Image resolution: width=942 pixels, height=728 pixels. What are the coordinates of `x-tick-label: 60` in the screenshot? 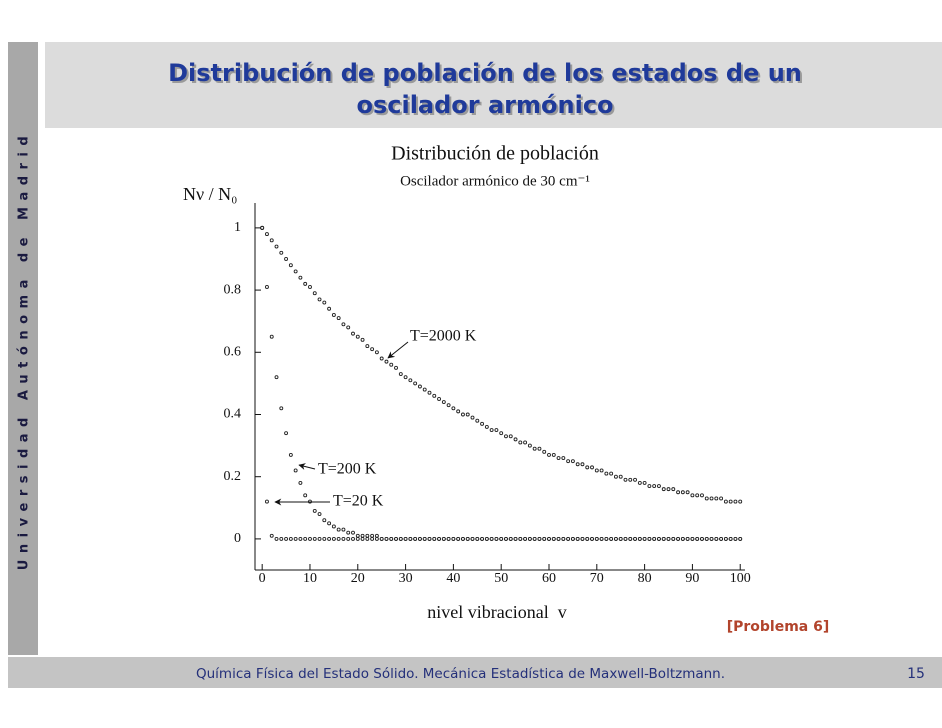 It's located at (549, 578).